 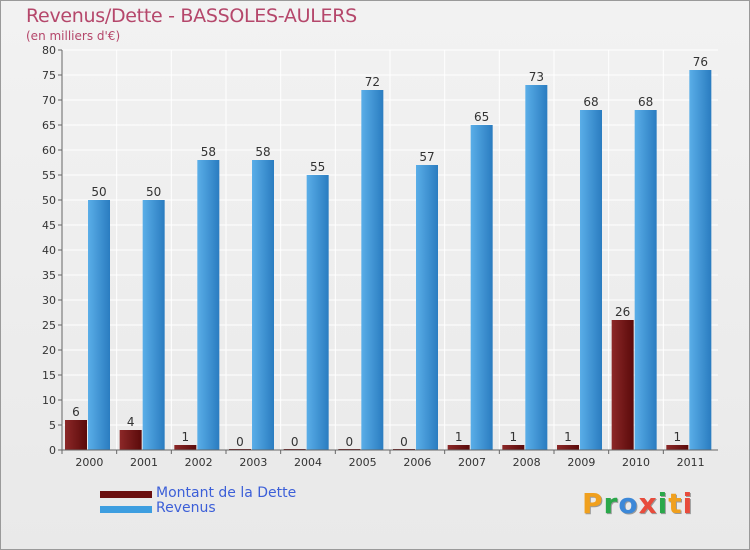 I want to click on revenus-value-label: 76, so click(x=700, y=62).